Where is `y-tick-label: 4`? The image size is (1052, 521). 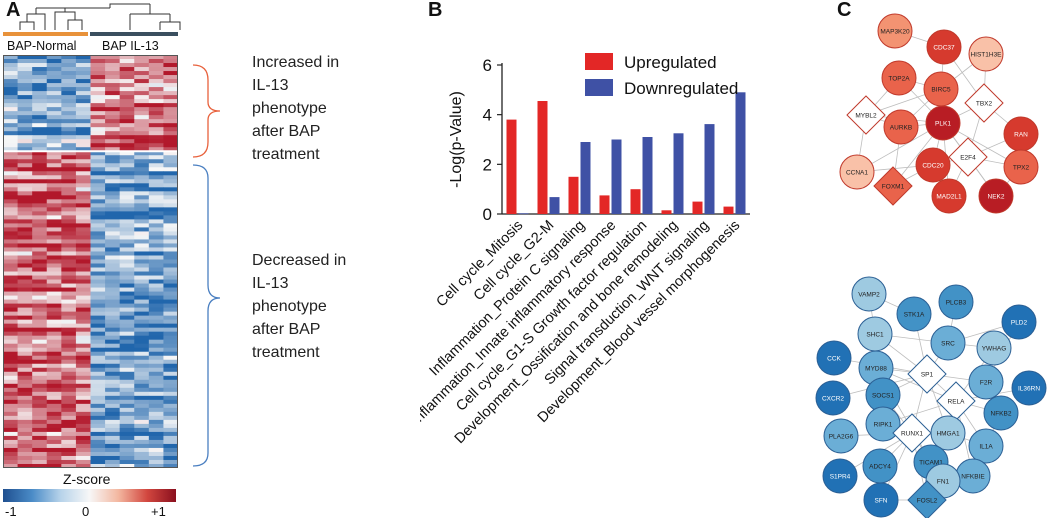
y-tick-label: 4 is located at coordinates (487, 115).